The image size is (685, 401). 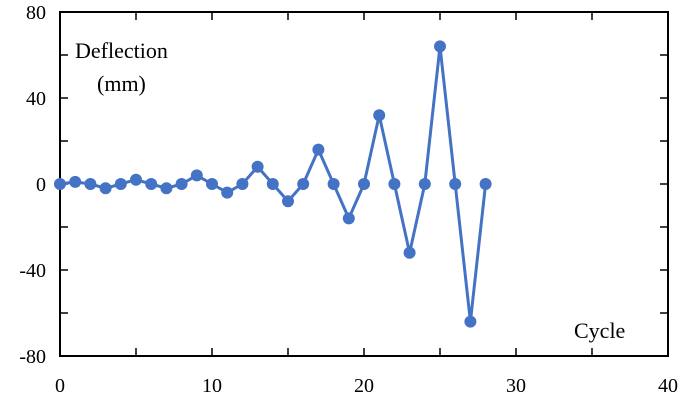 I want to click on x-tick-label: 10, so click(x=212, y=386).